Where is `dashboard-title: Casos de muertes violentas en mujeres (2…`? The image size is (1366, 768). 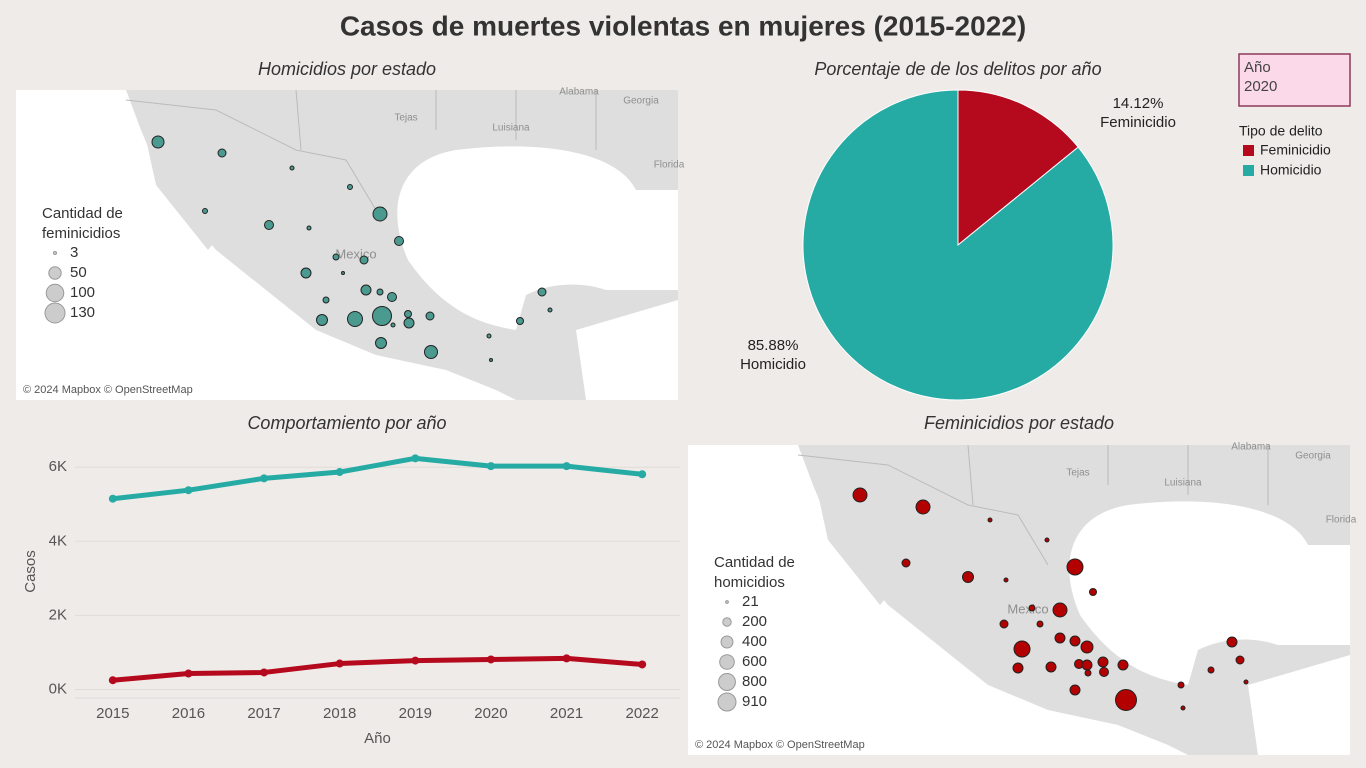
dashboard-title: Casos de muertes violentas en mujeres (2… is located at coordinates (683, 25).